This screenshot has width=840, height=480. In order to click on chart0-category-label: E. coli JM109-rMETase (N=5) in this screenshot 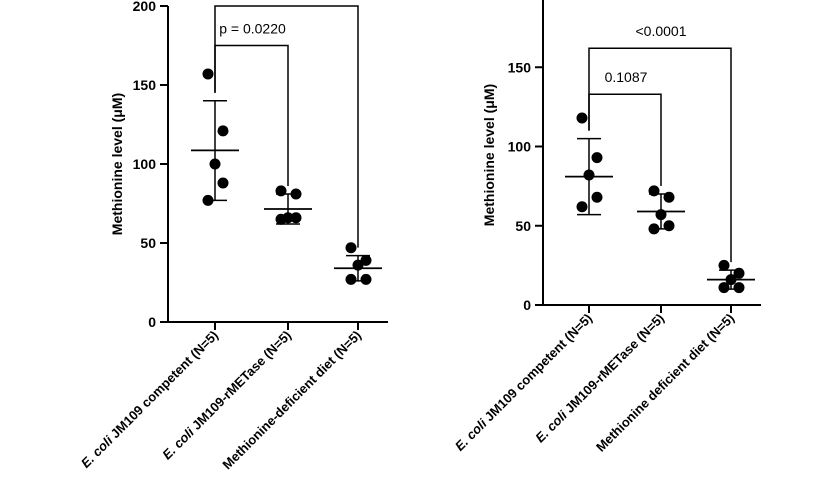, I will do `click(226, 395)`.